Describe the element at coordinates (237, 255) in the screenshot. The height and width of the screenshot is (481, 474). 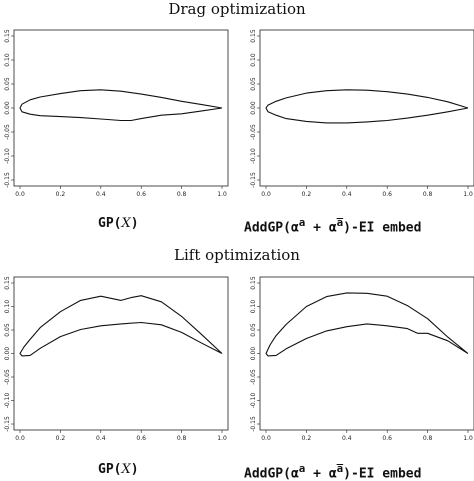
I see `lift-section-title: Lift optimization` at that location.